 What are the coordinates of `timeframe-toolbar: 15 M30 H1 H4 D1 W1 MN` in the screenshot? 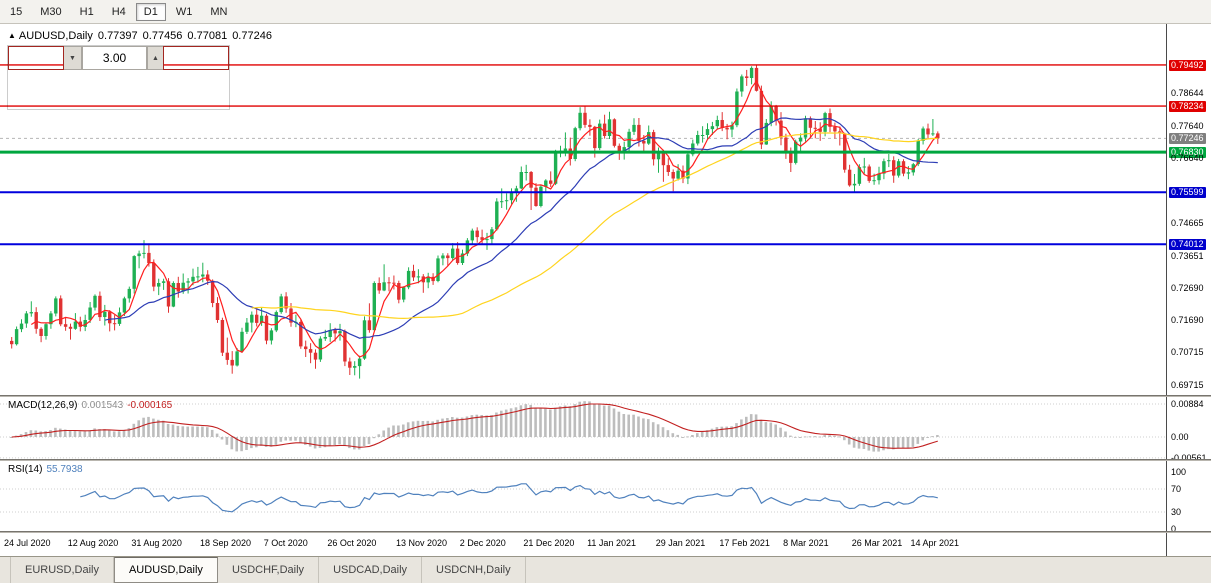 It's located at (605, 12).